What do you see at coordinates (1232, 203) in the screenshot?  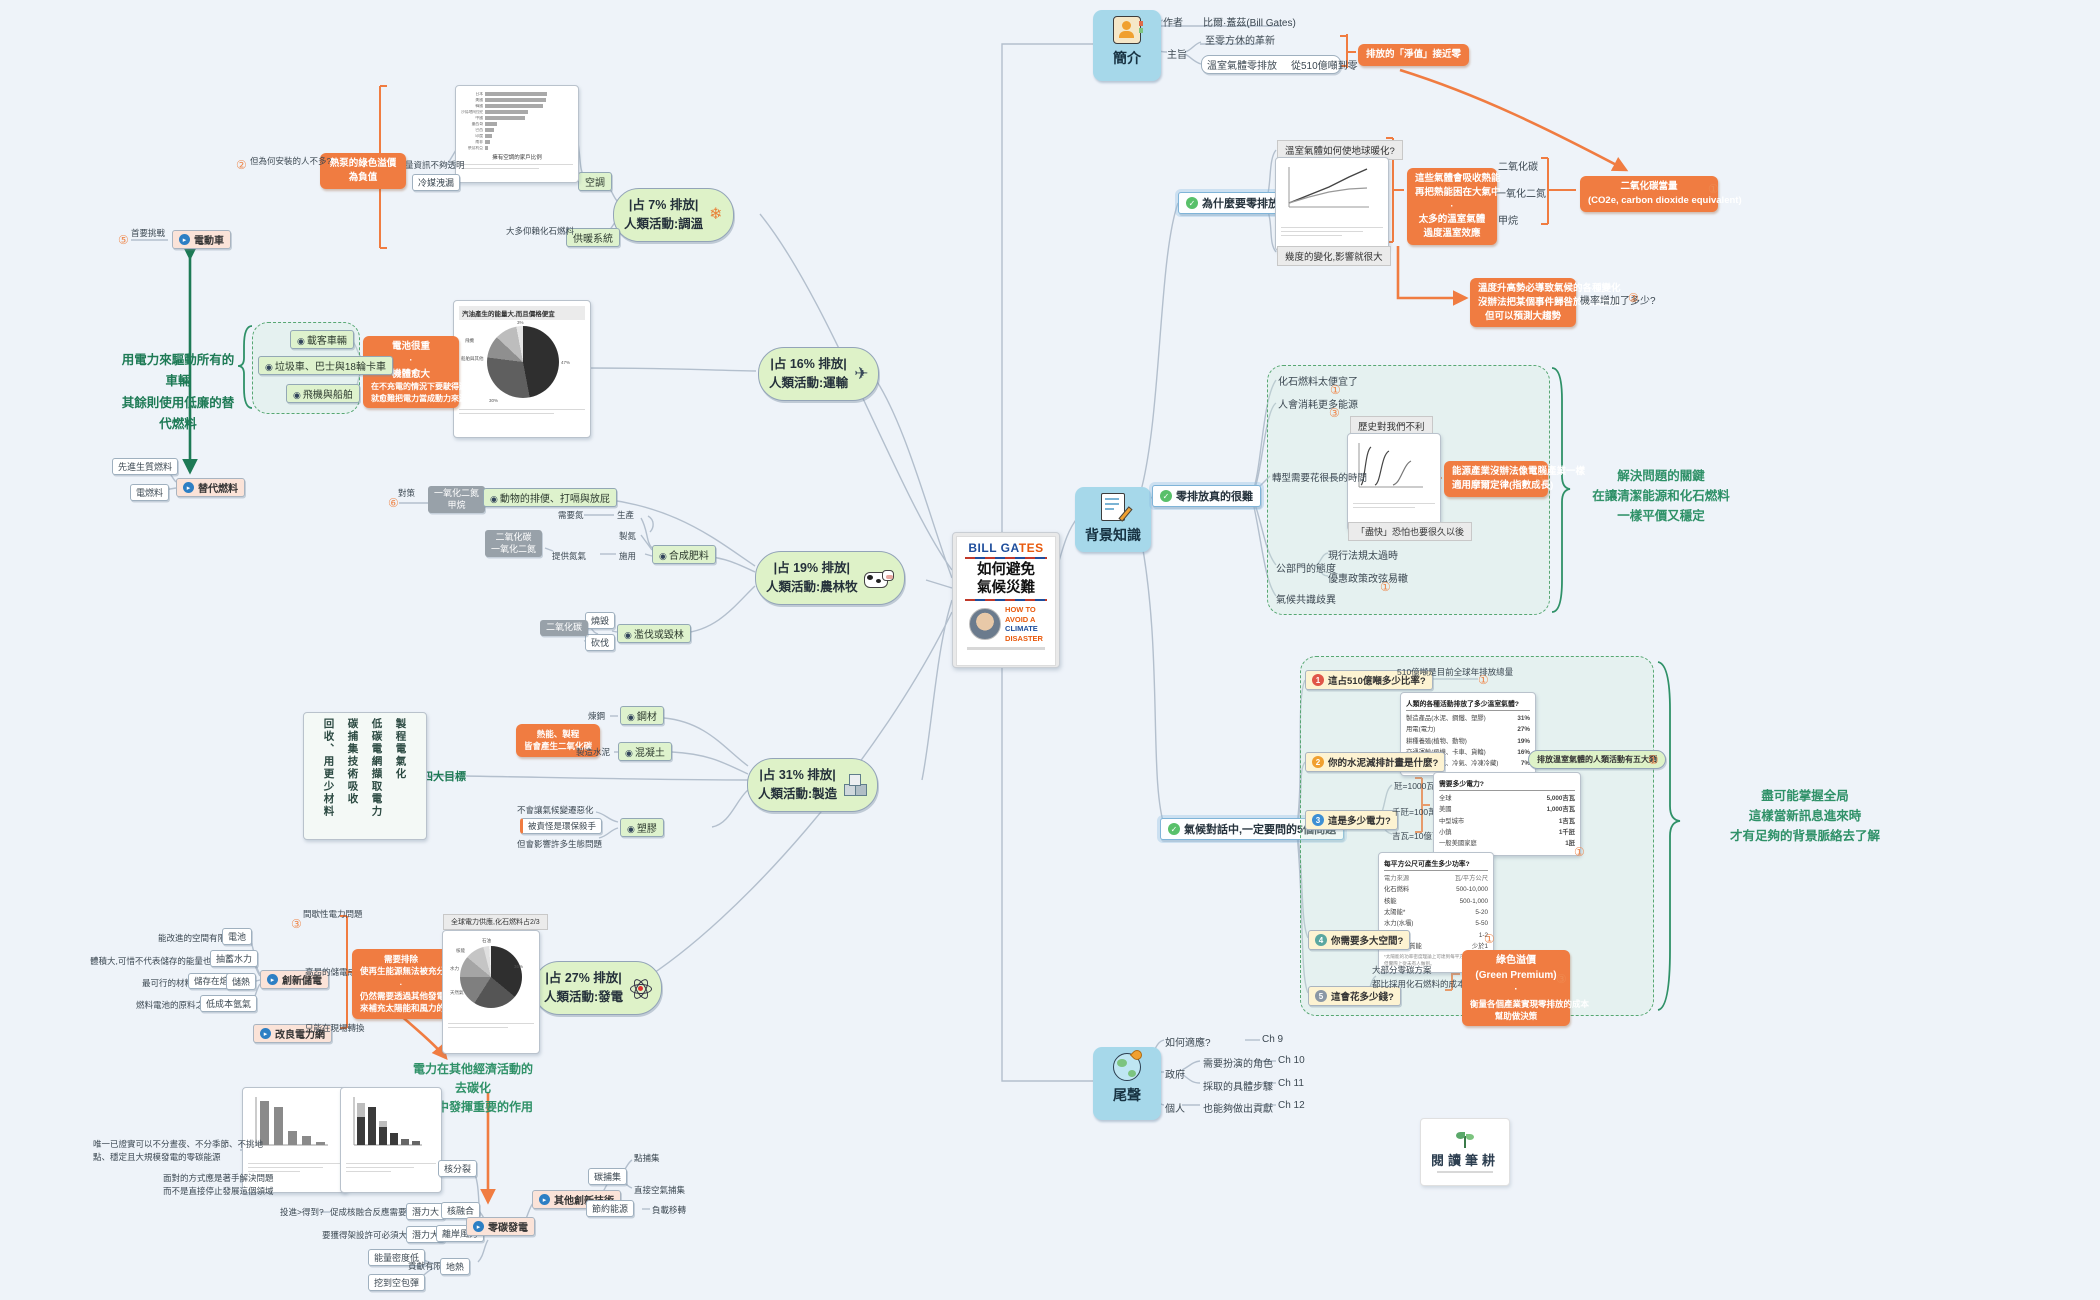 I see `node-why-zero: ✓ 為什麼要零排放` at bounding box center [1232, 203].